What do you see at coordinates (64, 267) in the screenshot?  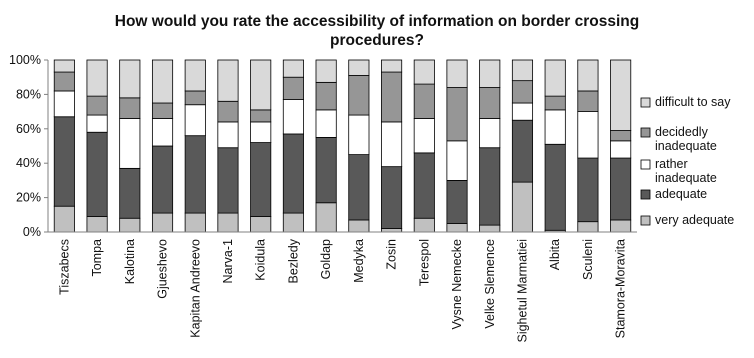 I see `x-tick-label: Tiszabecs` at bounding box center [64, 267].